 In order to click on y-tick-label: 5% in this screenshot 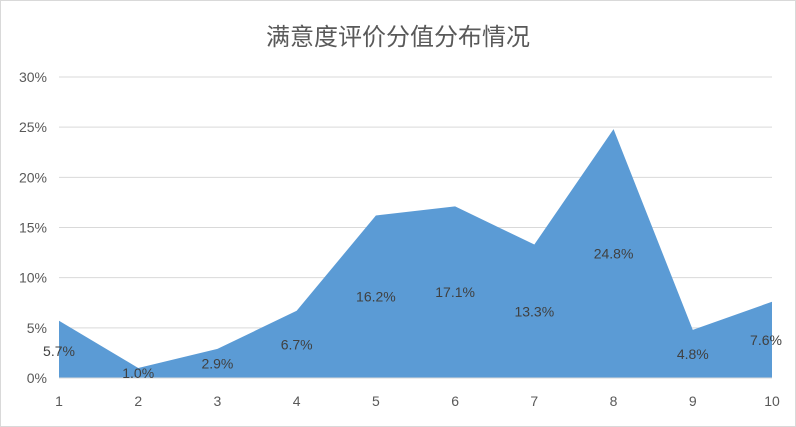, I will do `click(37, 328)`.